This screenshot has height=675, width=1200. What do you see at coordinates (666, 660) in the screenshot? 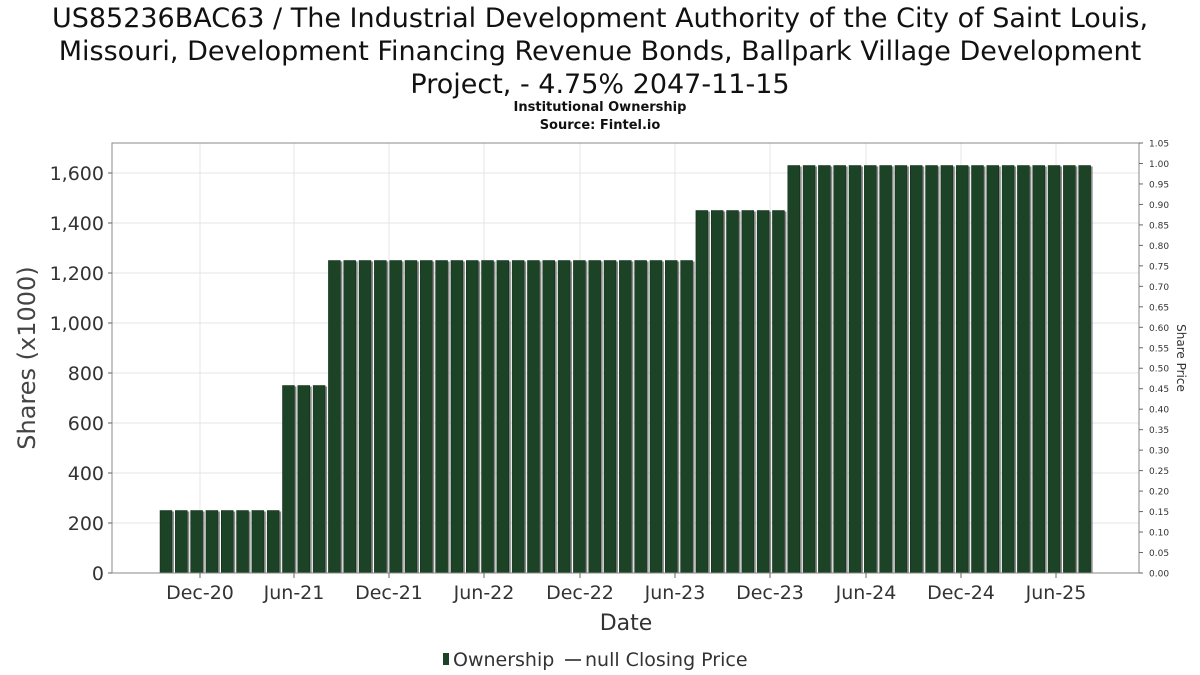
I see `legend-label-closing-price: null Closing Price` at bounding box center [666, 660].